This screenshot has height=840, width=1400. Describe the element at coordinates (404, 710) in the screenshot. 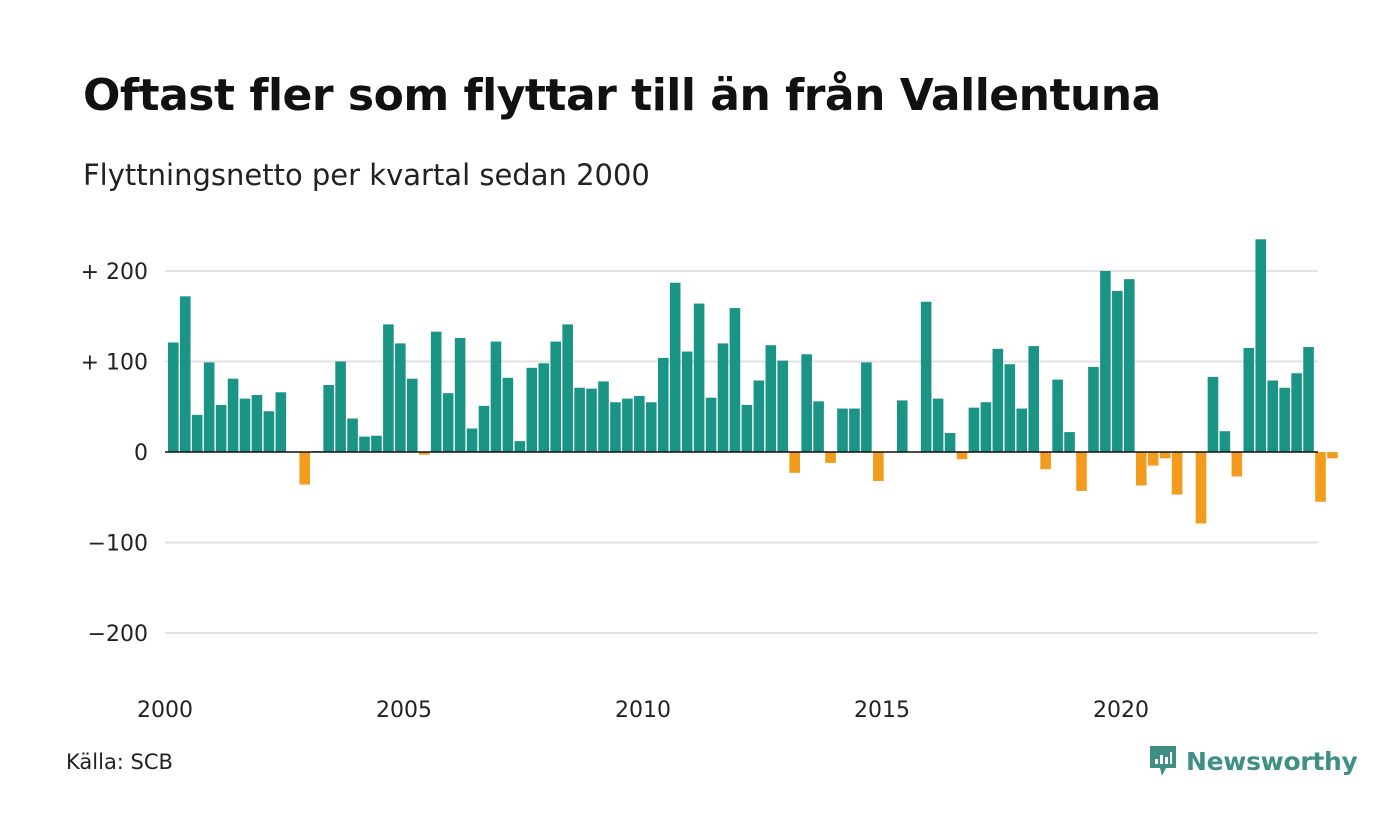

I see `x-tick-label: 2005` at that location.